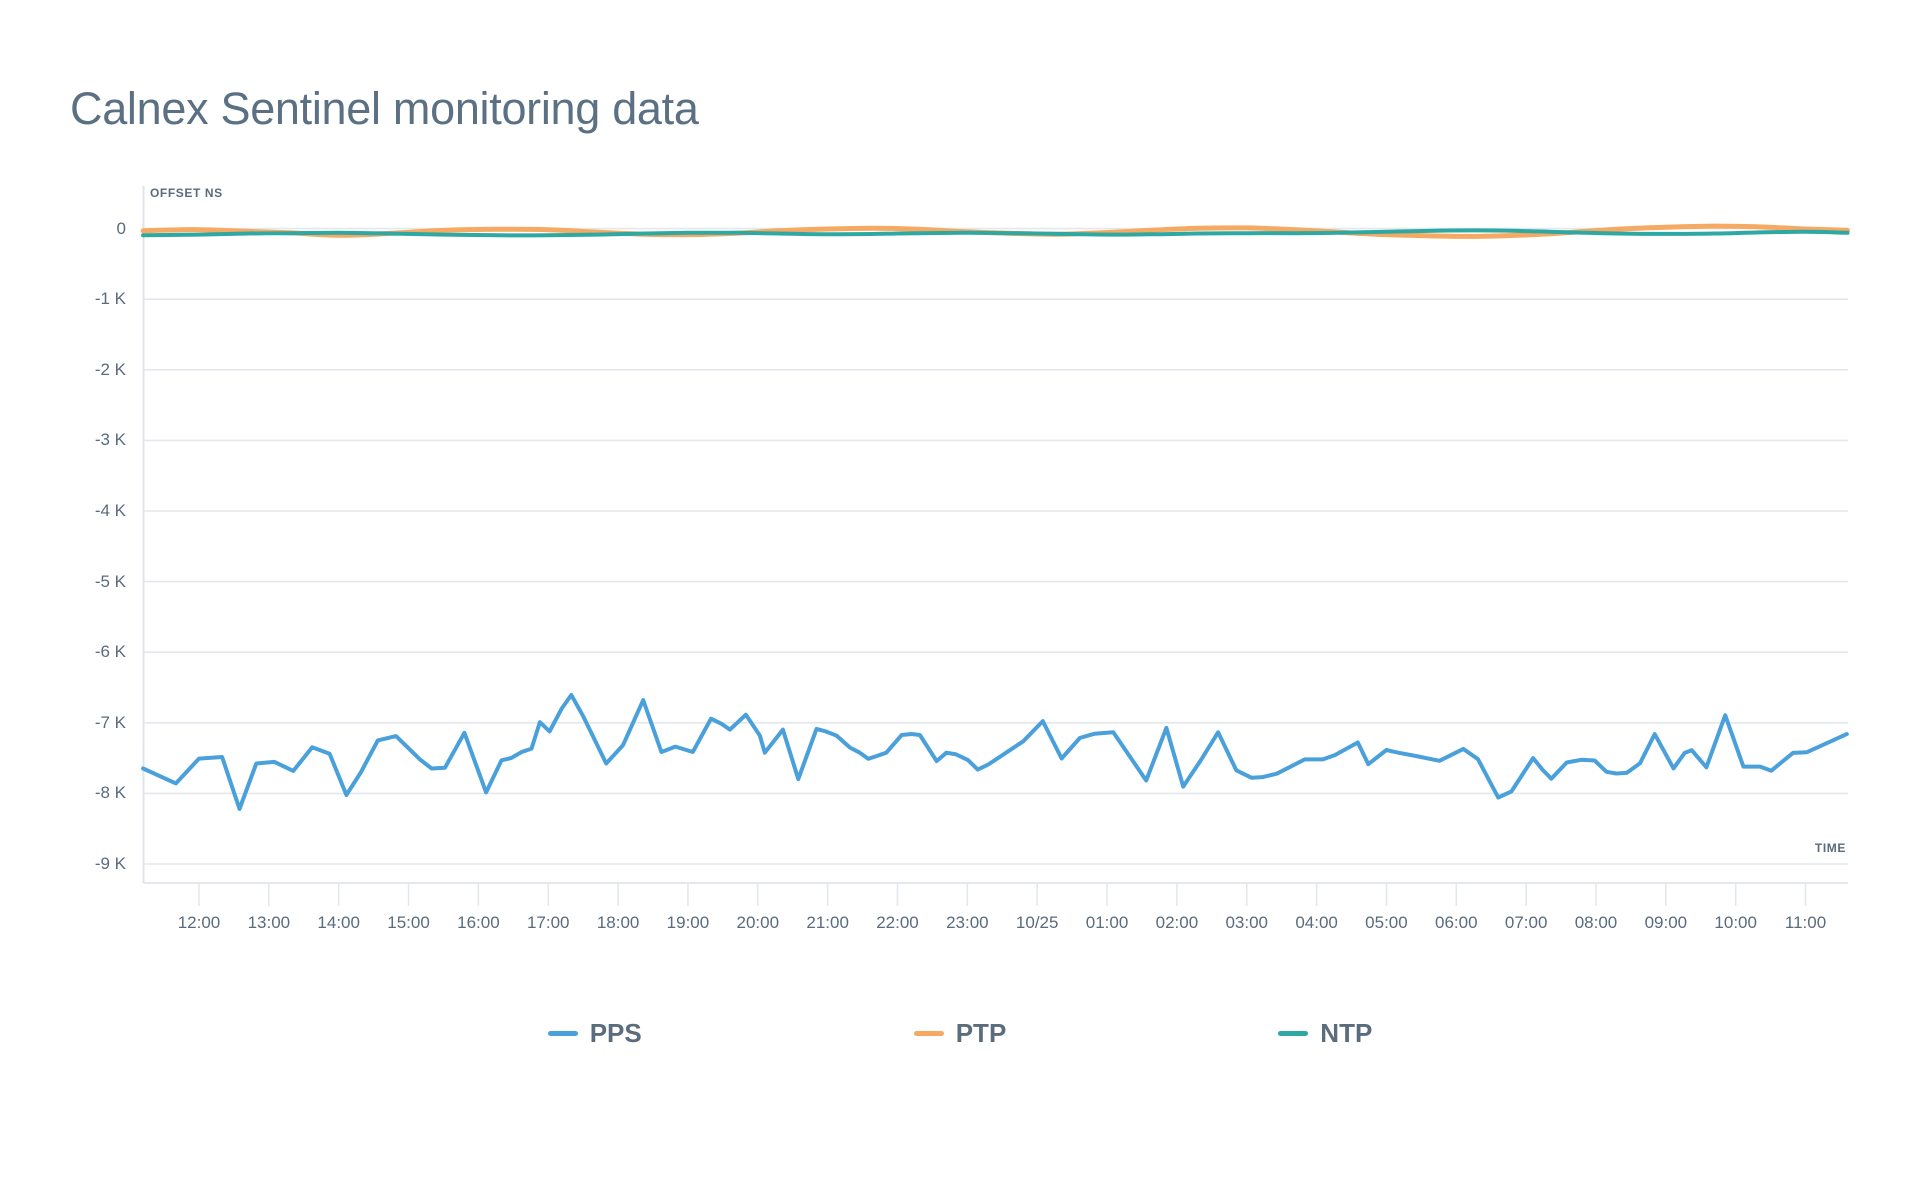  Describe the element at coordinates (1456, 922) in the screenshot. I see `x-tick-label-0600: 06:00` at that location.